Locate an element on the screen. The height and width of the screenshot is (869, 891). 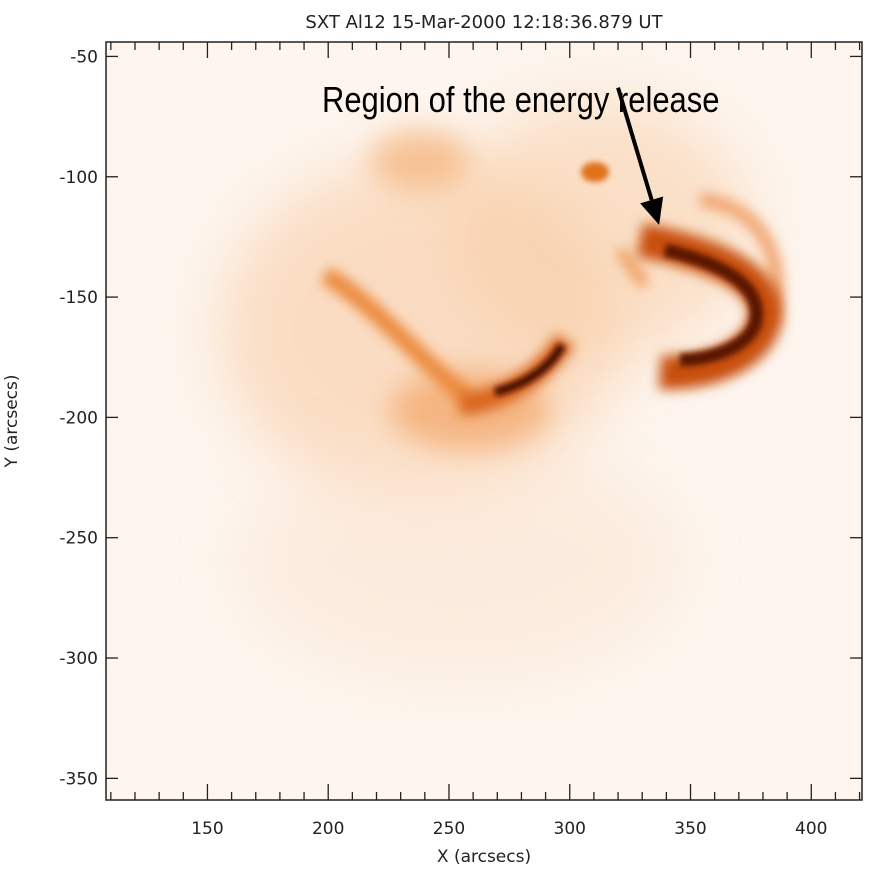
y-tick-label: -150 is located at coordinates (78, 298).